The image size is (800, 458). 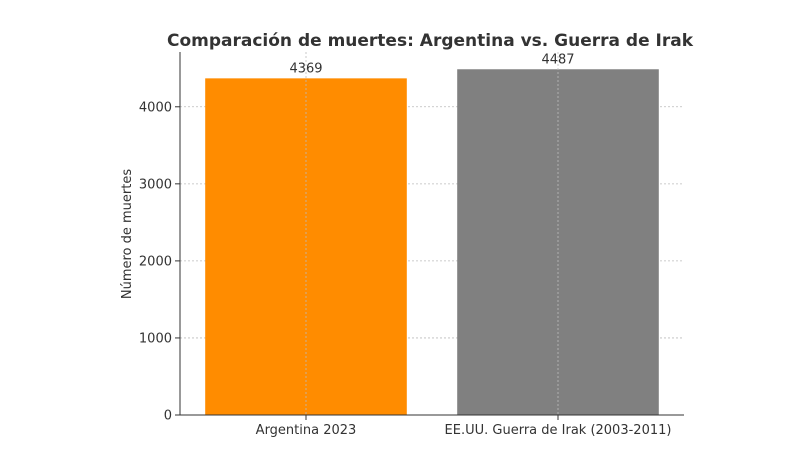 What do you see at coordinates (306, 430) in the screenshot?
I see `x-tick-label: Argentina 2023` at bounding box center [306, 430].